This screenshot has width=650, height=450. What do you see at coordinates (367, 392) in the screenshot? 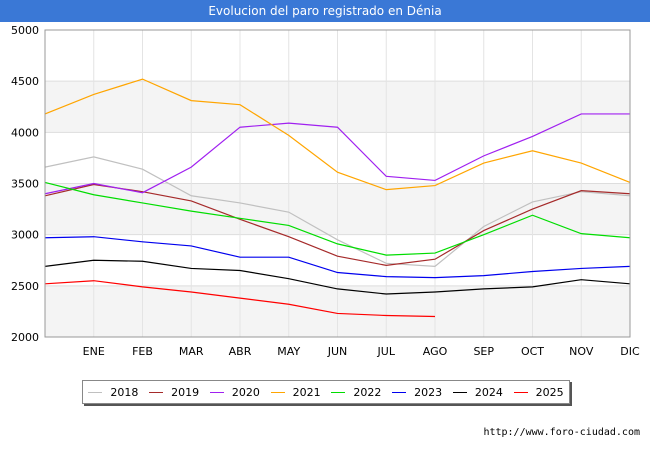
I see `legend-label: 2022` at bounding box center [367, 392].